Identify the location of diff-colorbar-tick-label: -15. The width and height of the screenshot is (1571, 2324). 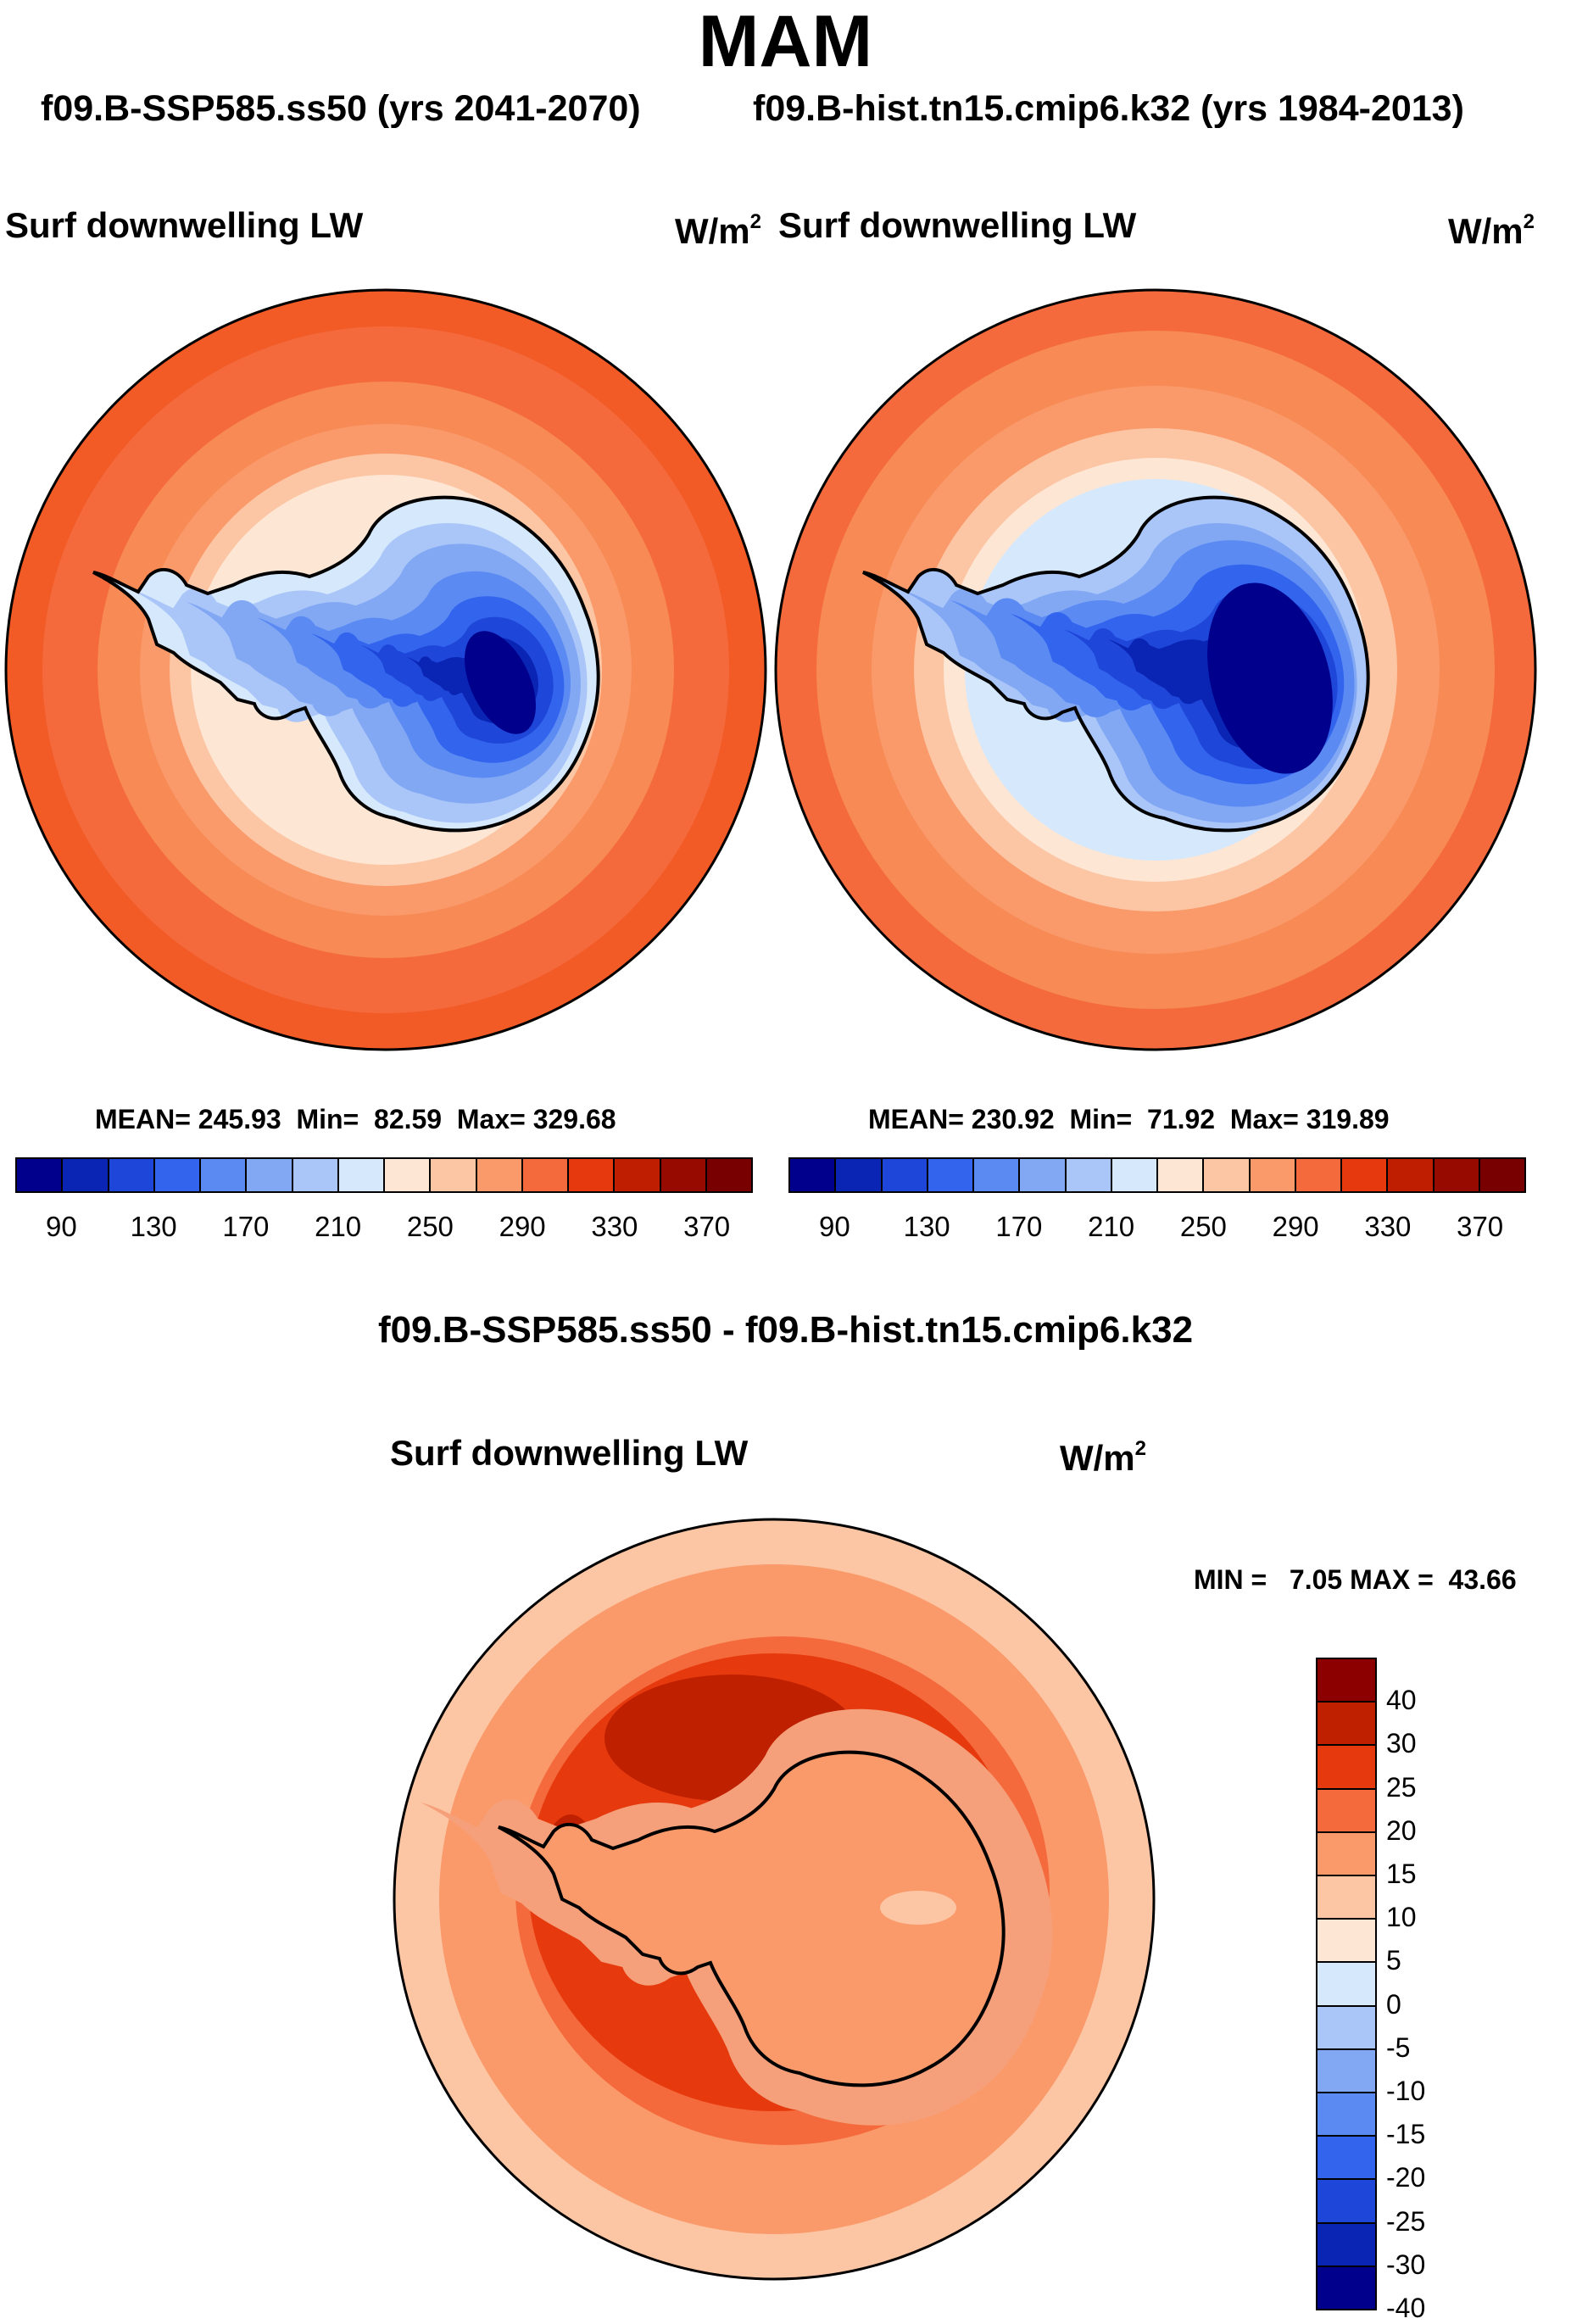
(1406, 2134).